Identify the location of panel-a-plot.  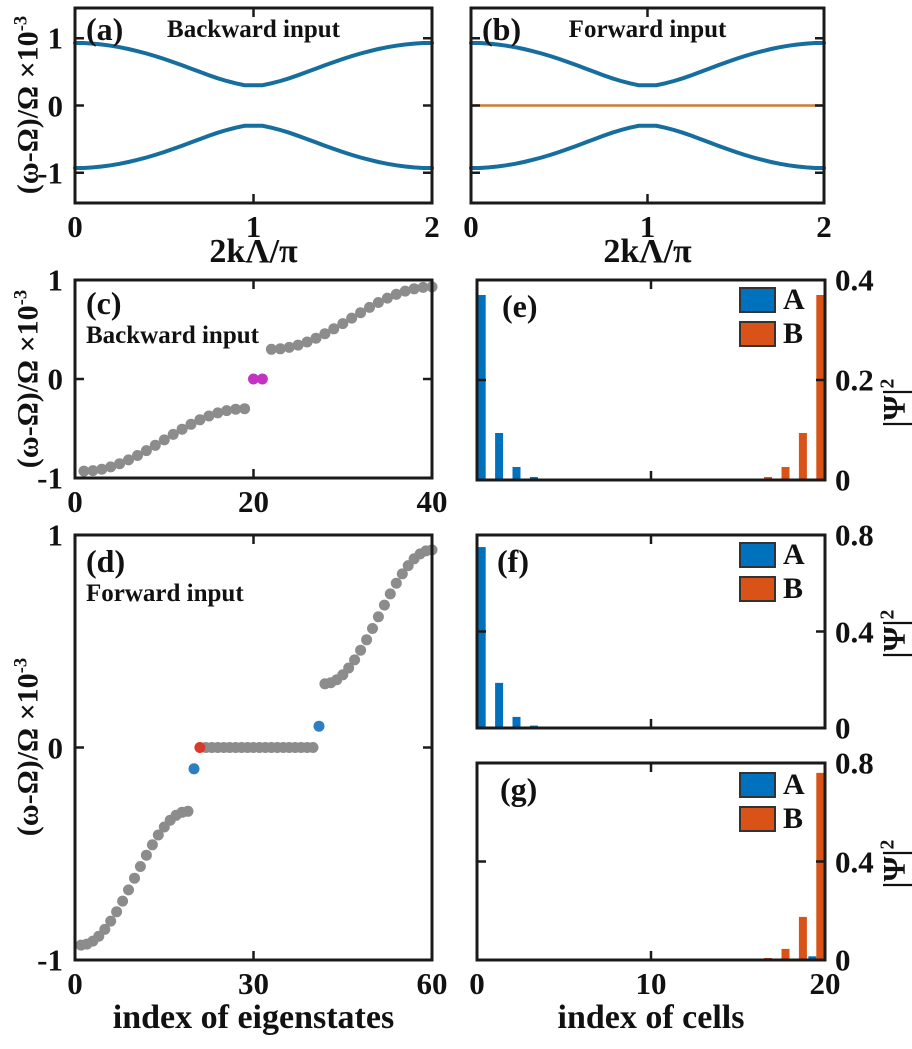
(253, 105).